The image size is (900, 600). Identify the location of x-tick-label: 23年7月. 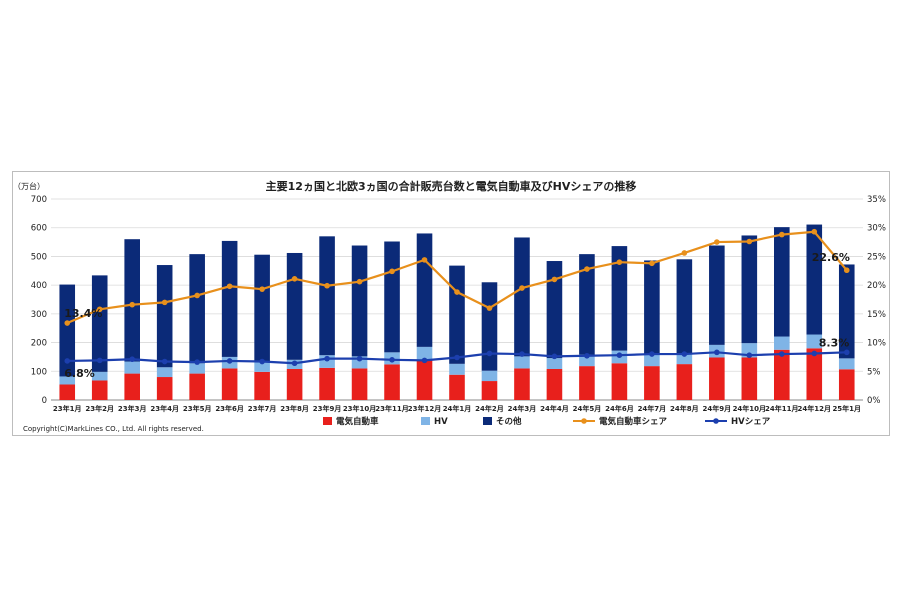
(262, 408).